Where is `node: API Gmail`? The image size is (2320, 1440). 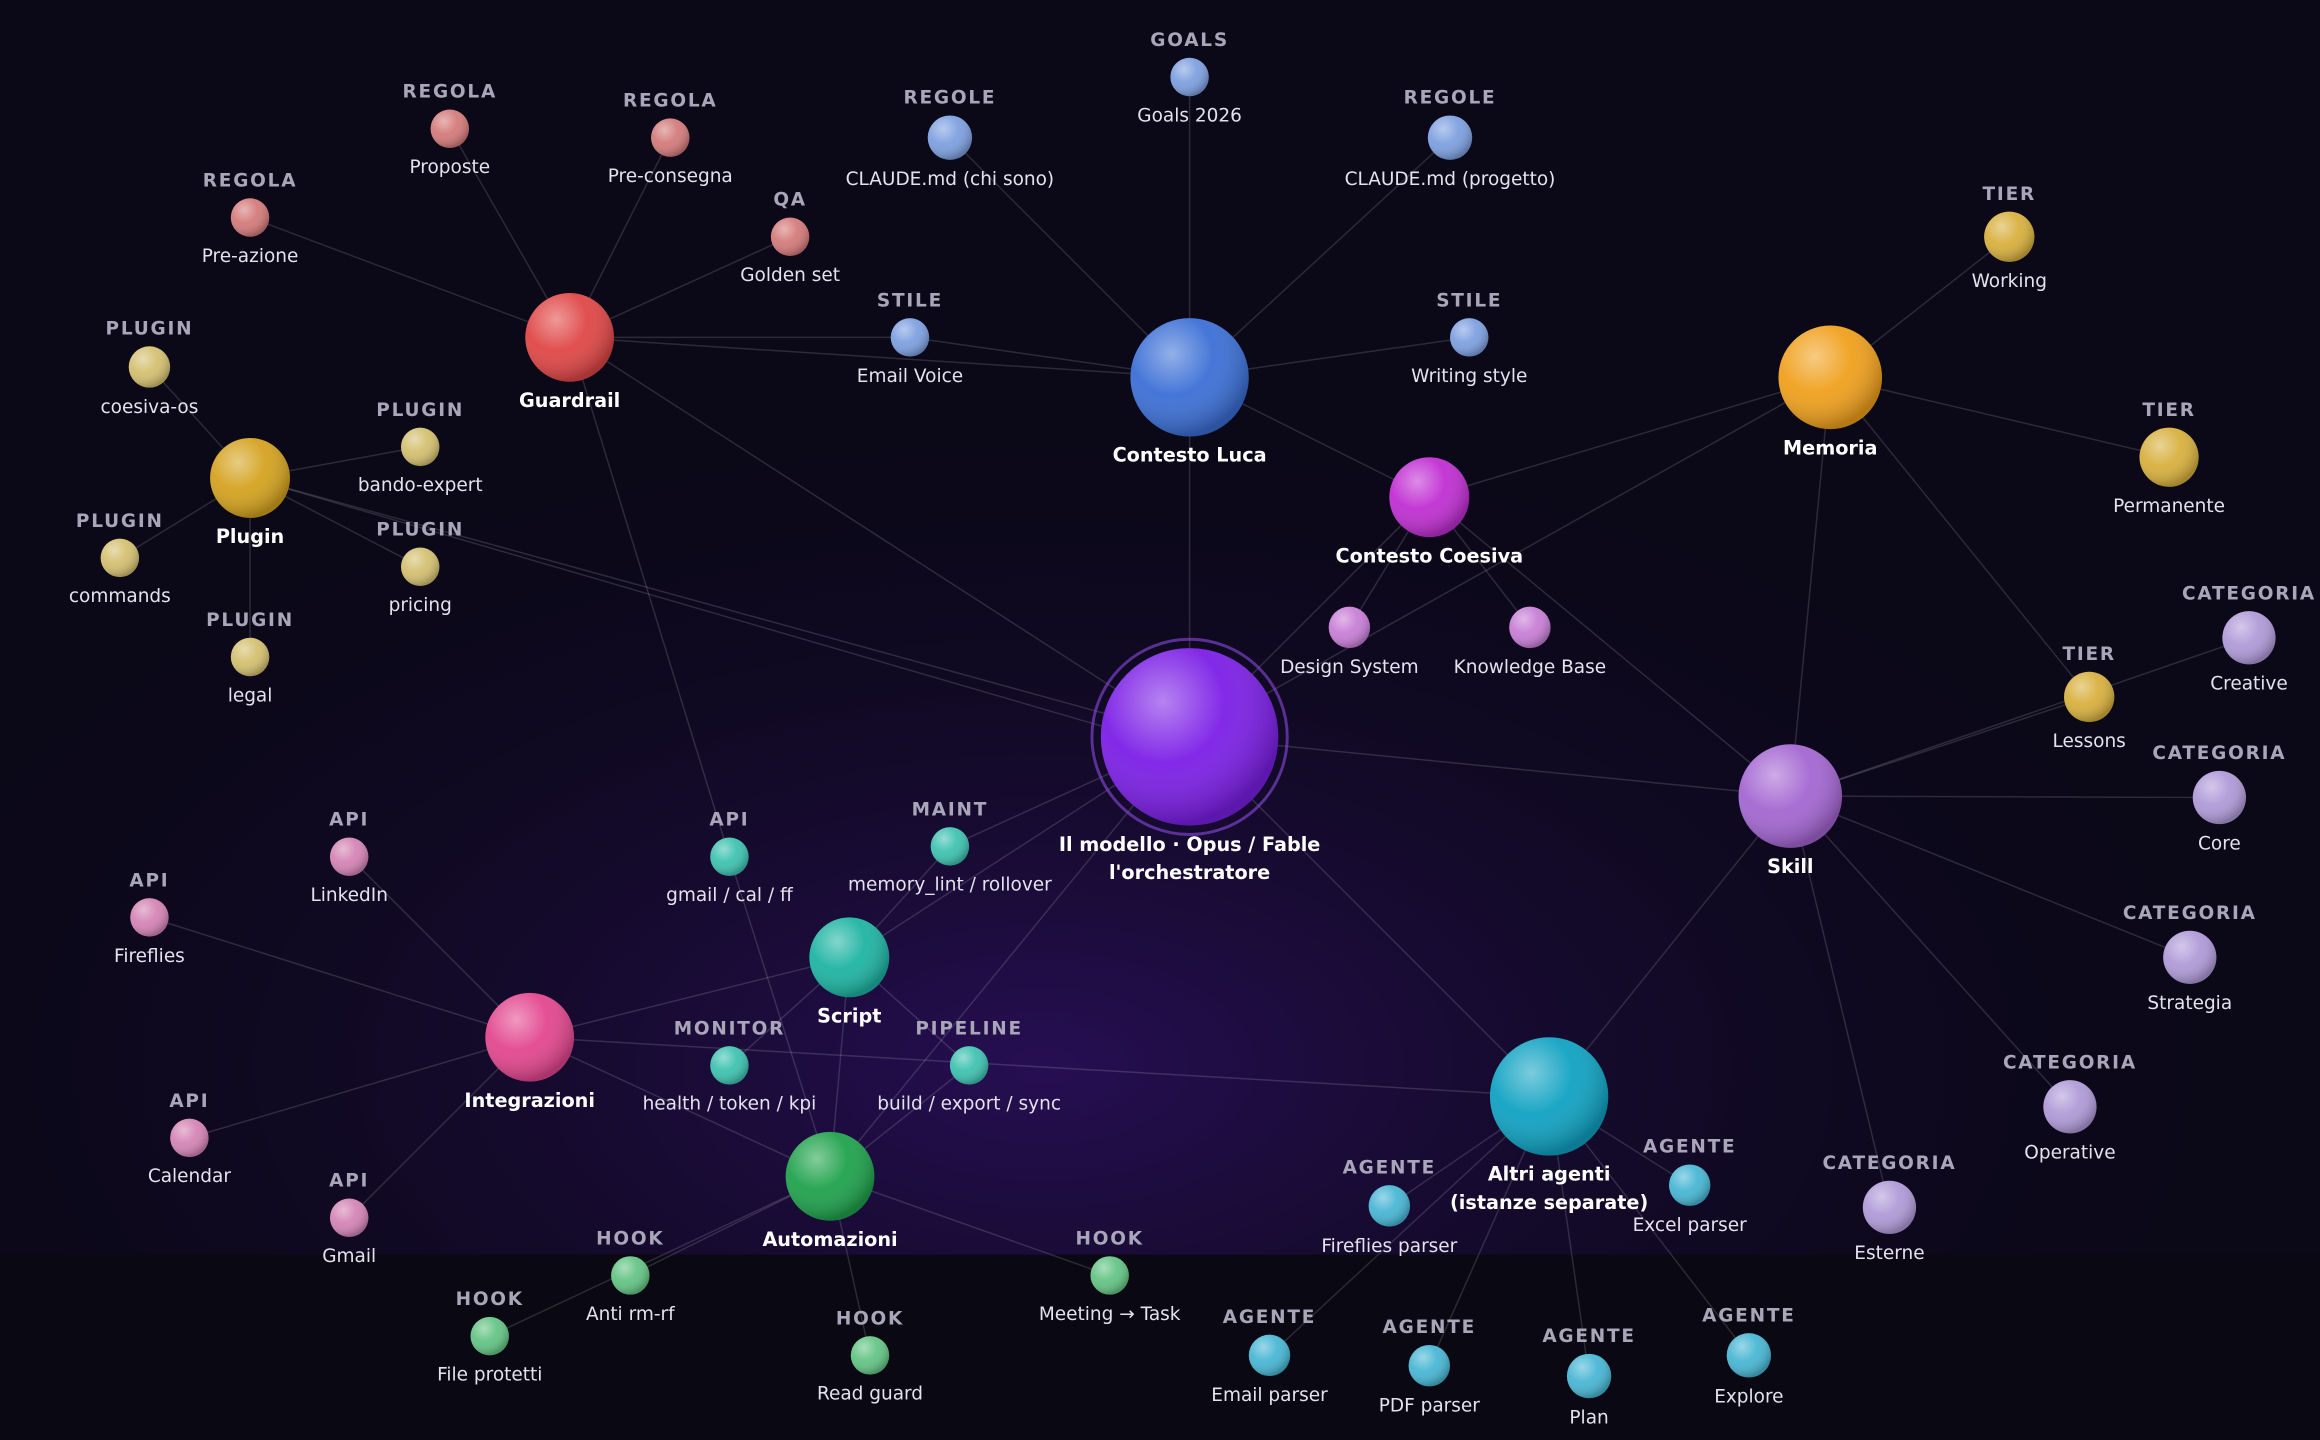 node: API Gmail is located at coordinates (349, 1219).